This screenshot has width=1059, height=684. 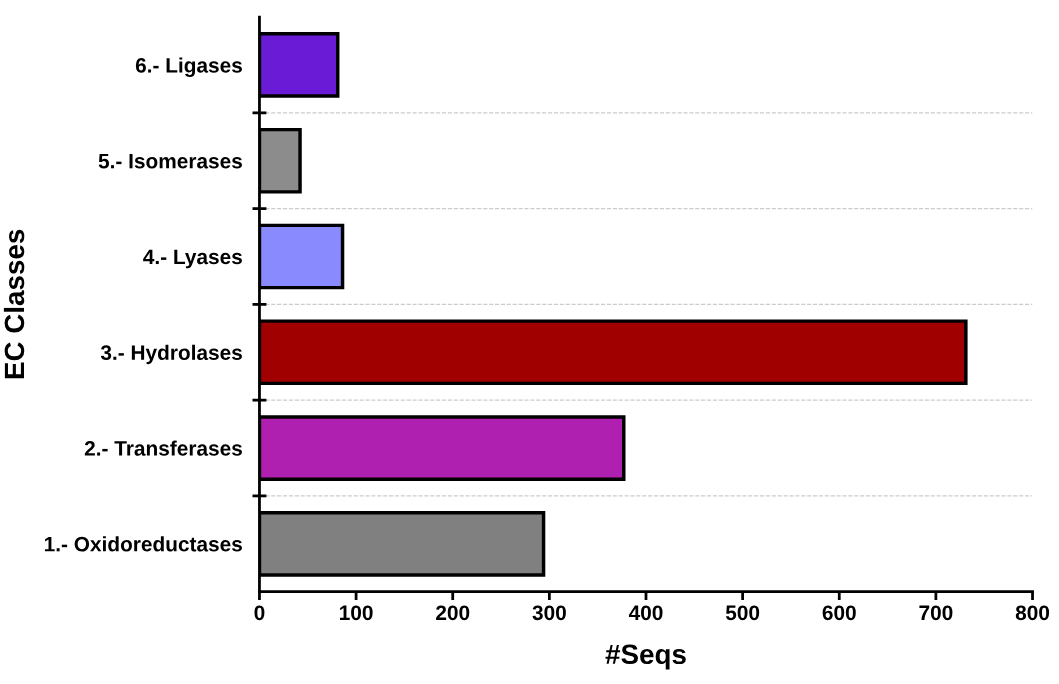 What do you see at coordinates (143, 544) in the screenshot?
I see `y-tick-label: 1.- Oxidoreductases` at bounding box center [143, 544].